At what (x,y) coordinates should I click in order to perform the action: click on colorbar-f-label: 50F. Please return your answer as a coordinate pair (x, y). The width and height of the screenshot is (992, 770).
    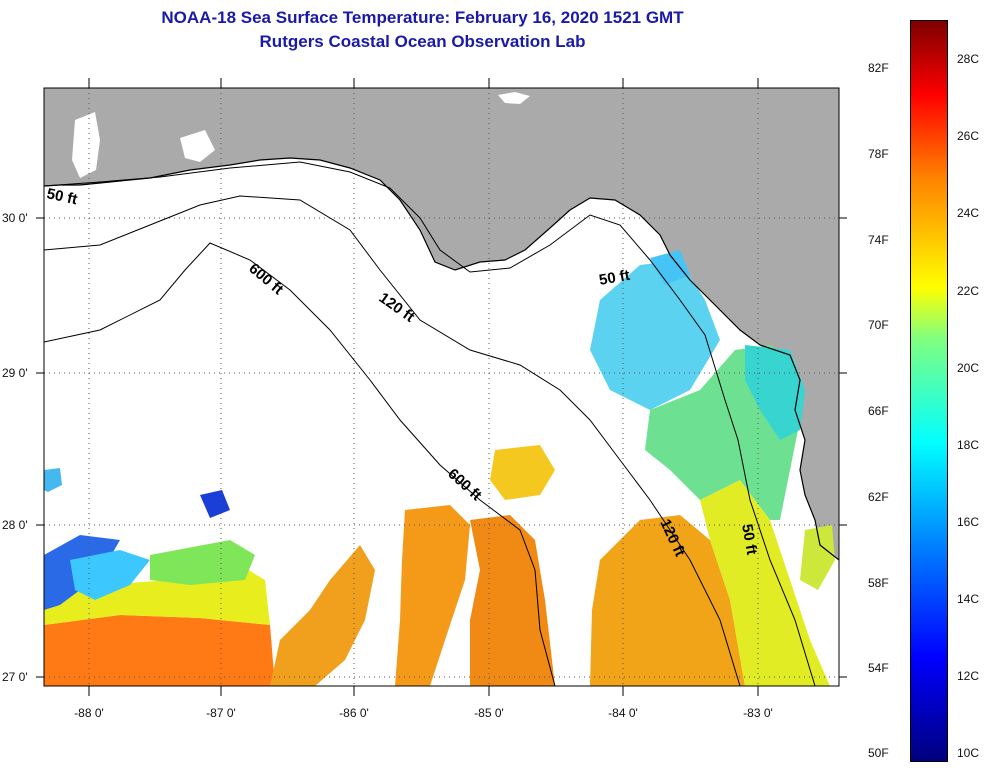
    Looking at the image, I should click on (878, 753).